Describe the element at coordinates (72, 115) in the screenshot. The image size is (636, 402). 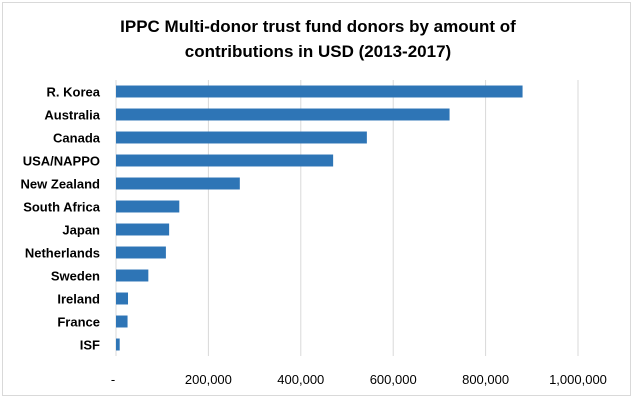
I see `category-label-1: Australia` at that location.